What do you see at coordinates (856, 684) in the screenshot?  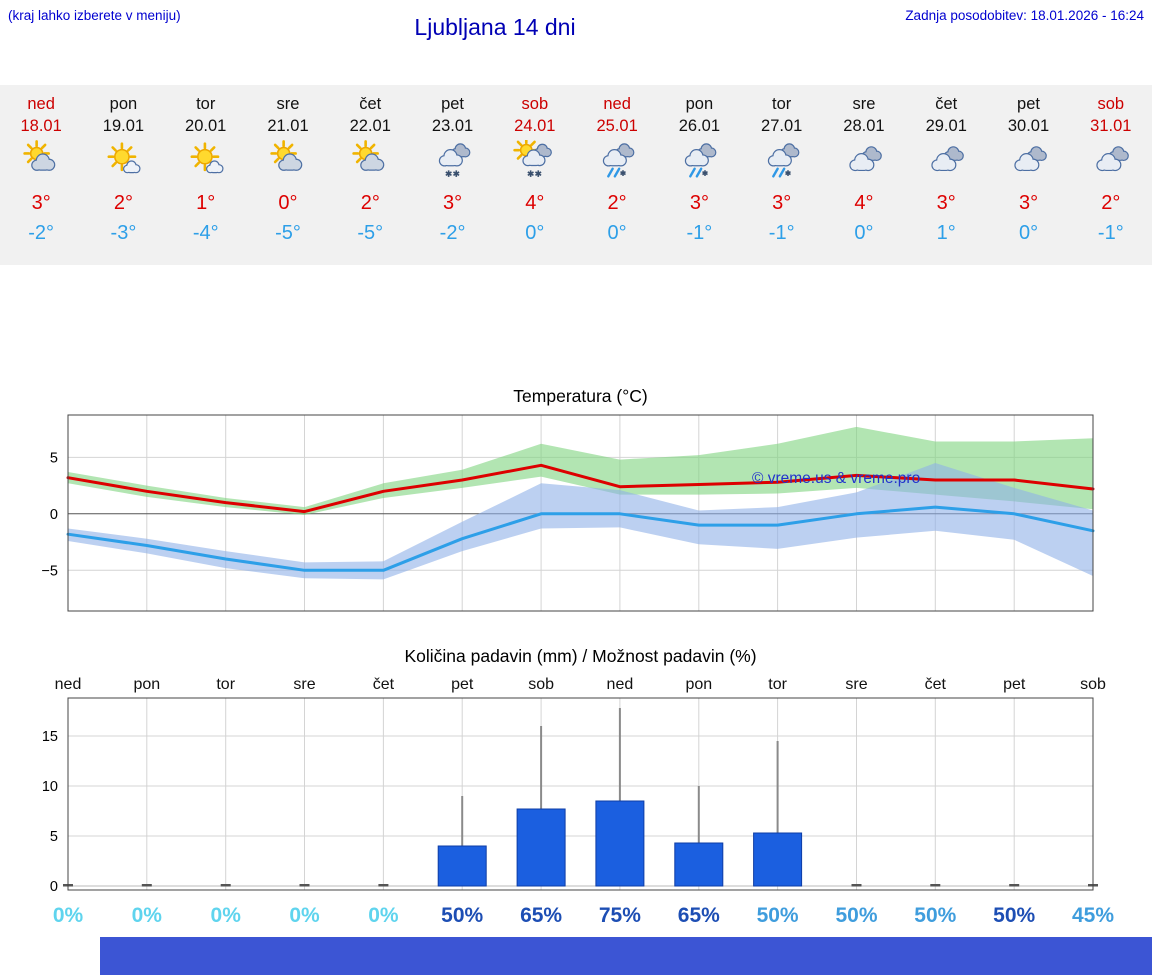 I see `svg-text: sre` at bounding box center [856, 684].